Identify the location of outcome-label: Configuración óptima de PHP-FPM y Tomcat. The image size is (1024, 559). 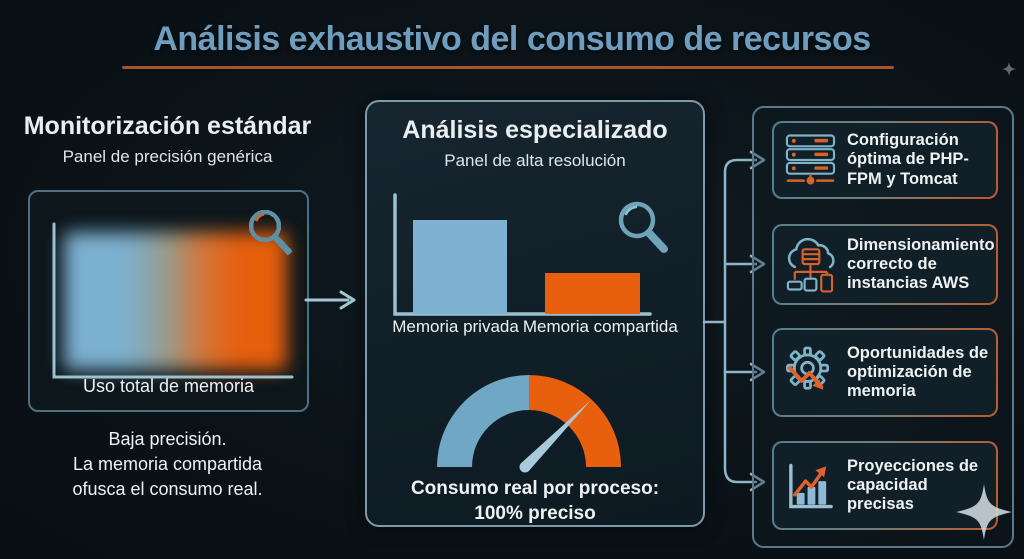
(907, 159).